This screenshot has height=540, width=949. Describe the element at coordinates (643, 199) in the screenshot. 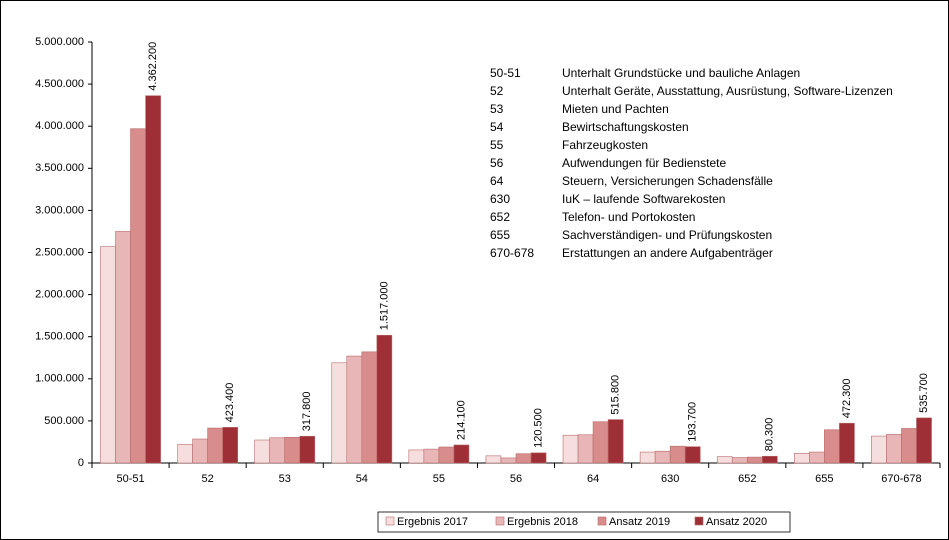

I see `code-text: IuK – laufende Softwarekosten` at that location.